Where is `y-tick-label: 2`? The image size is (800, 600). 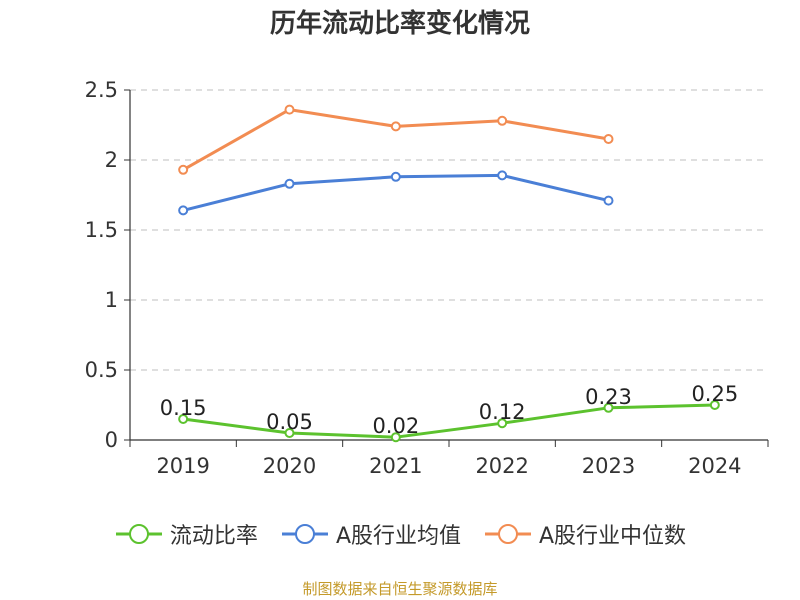 y-tick-label: 2 is located at coordinates (111, 160).